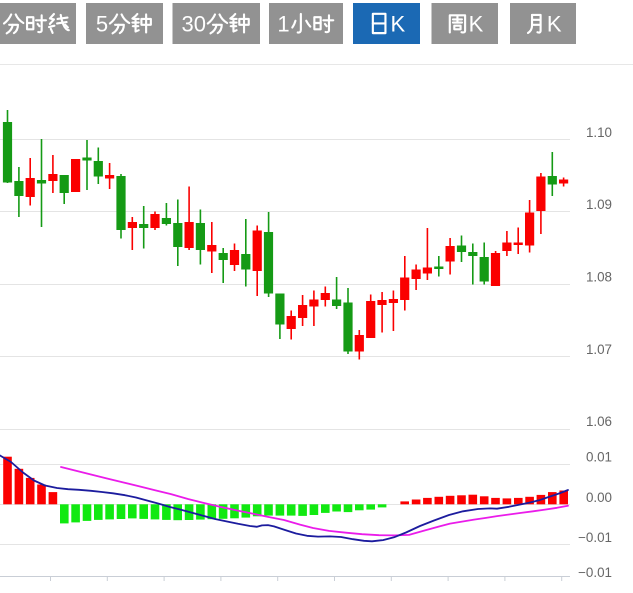 Image resolution: width=633 pixels, height=593 pixels. Describe the element at coordinates (200, 23) in the screenshot. I see `svg-text: 0` at that location.